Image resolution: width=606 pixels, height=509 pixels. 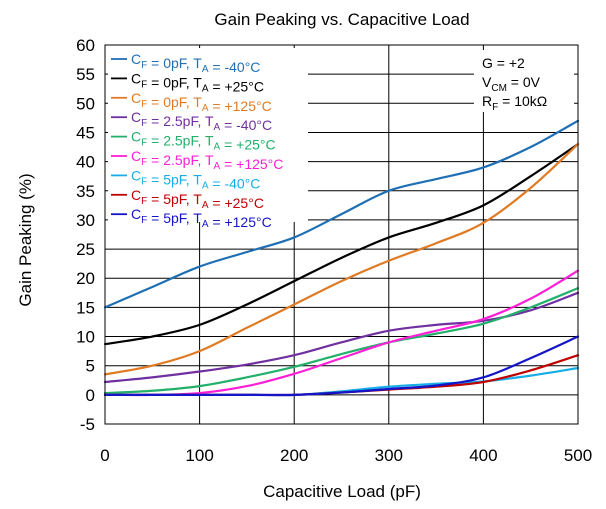 I want to click on y-tick-label: 60, so click(x=85, y=45).